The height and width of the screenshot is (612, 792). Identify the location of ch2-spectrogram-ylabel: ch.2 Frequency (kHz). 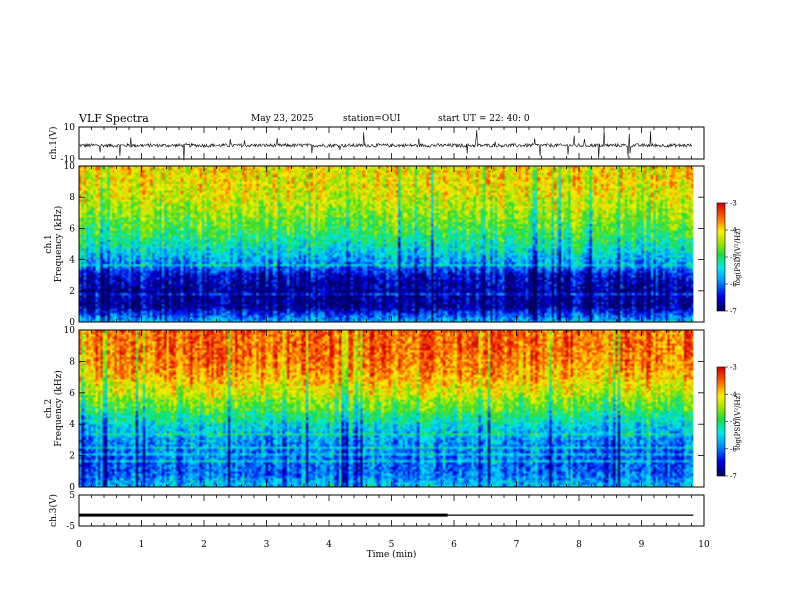
(54, 408).